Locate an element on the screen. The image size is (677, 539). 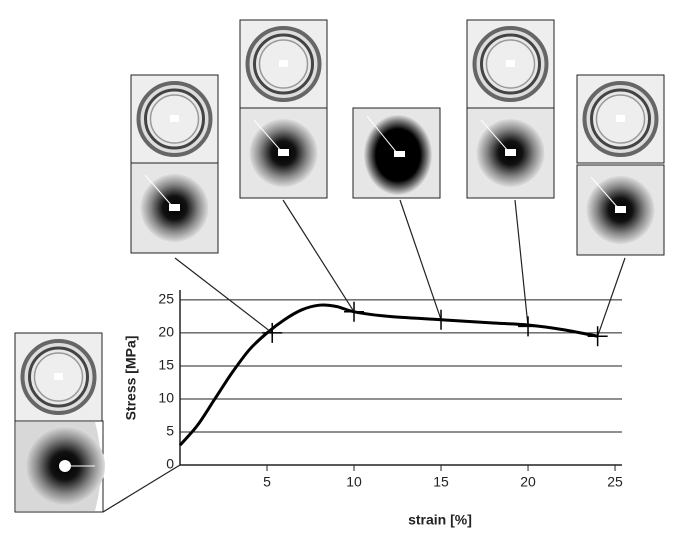
y-tick-label: 5 is located at coordinates (170, 431).